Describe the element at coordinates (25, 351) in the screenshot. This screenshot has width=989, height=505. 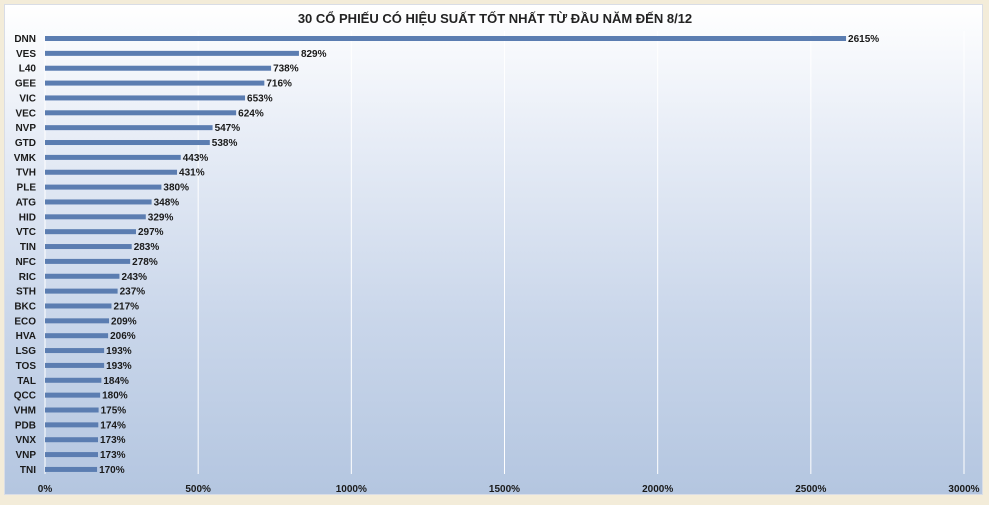
I see `category-label: LSG` at that location.